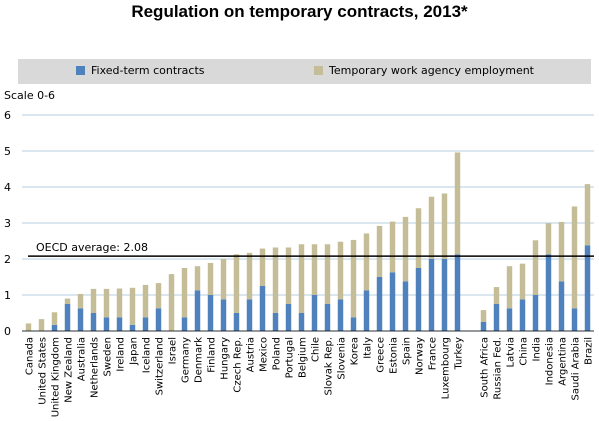 This screenshot has height=421, width=599. I want to click on x-tick-label: Korea, so click(355, 351).